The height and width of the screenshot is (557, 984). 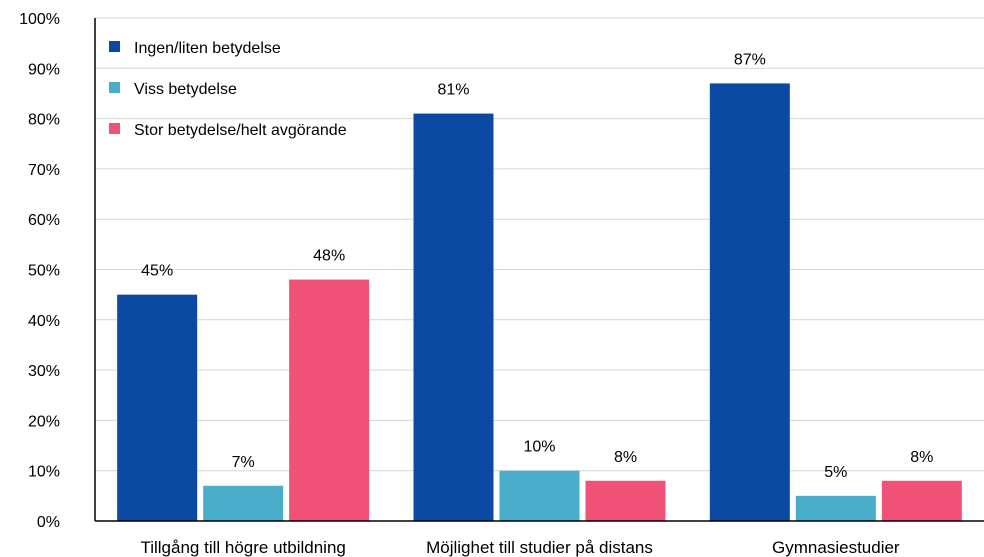 What do you see at coordinates (44, 321) in the screenshot?
I see `y-tick-label: 40%` at bounding box center [44, 321].